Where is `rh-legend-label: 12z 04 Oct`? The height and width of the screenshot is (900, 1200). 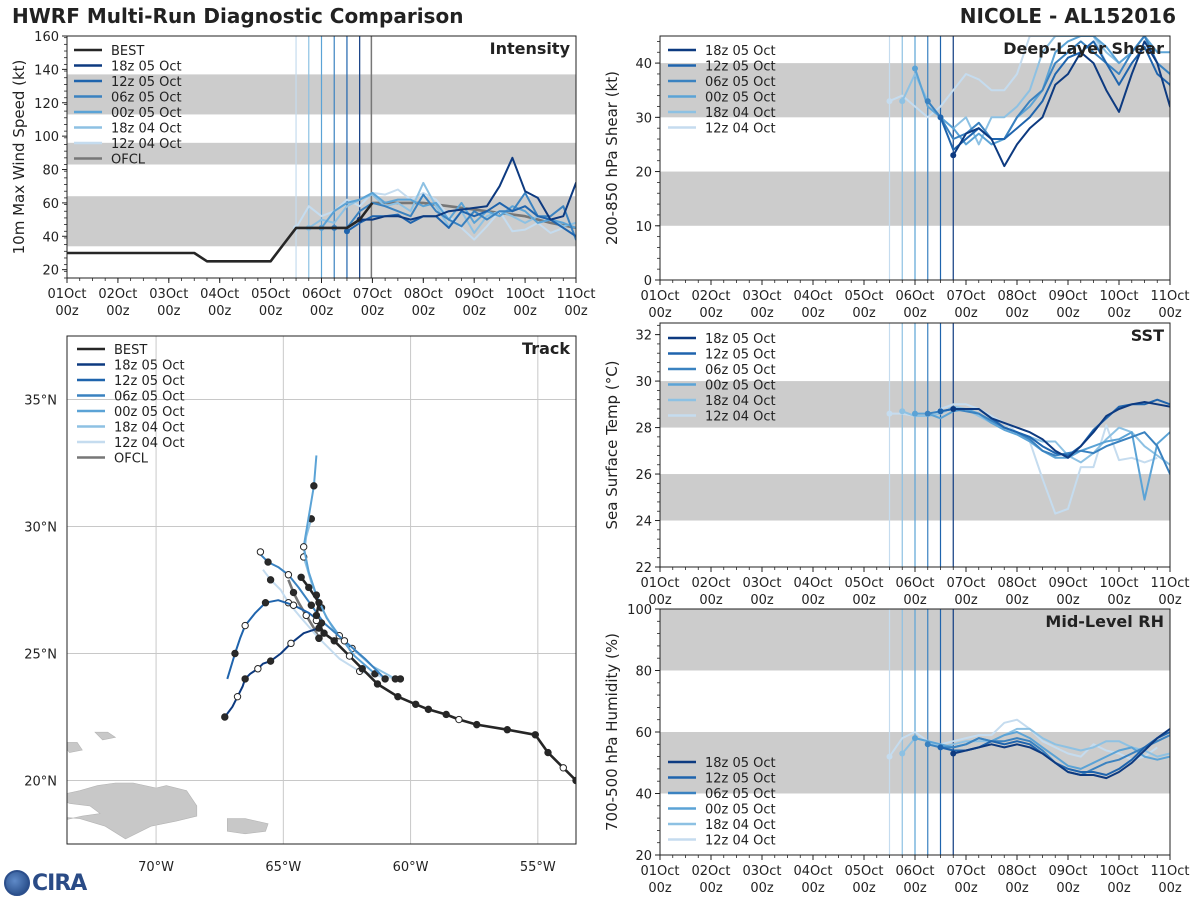 rh-legend-label: 12z 04 Oct is located at coordinates (740, 841).